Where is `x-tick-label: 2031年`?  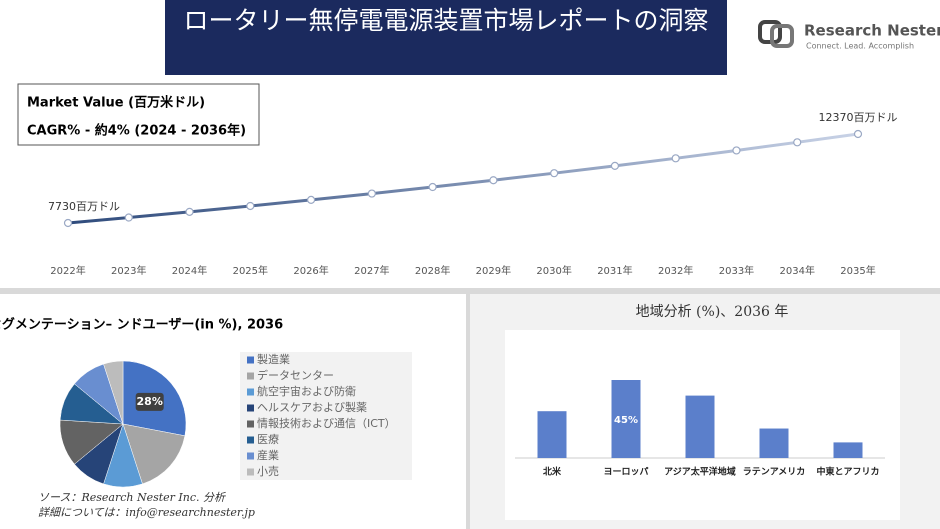
x-tick-label: 2031年 is located at coordinates (614, 270).